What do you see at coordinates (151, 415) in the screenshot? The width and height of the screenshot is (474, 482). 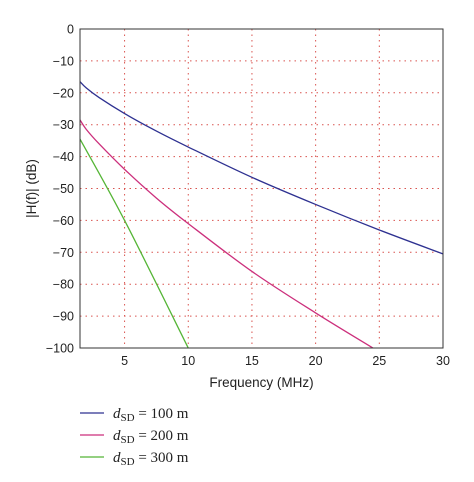 I see `legend-label: dSD = 100 m` at bounding box center [151, 415].